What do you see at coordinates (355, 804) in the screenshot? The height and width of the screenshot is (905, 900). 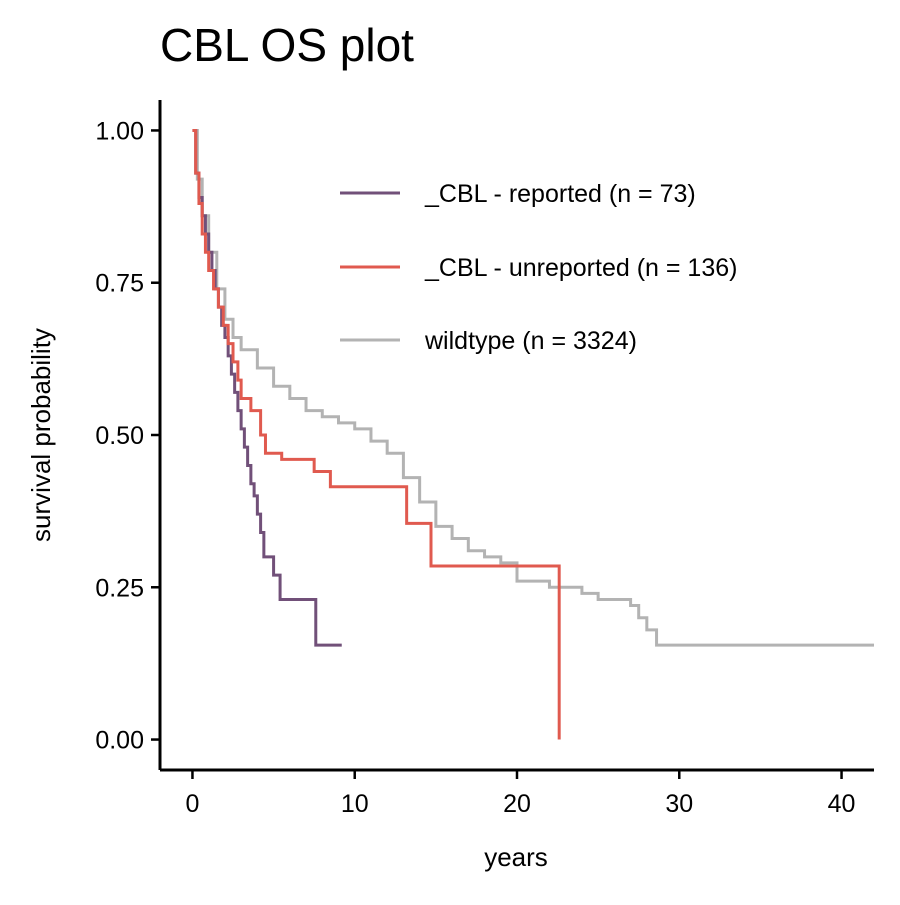 I see `x-tick-label: 10` at bounding box center [355, 804].